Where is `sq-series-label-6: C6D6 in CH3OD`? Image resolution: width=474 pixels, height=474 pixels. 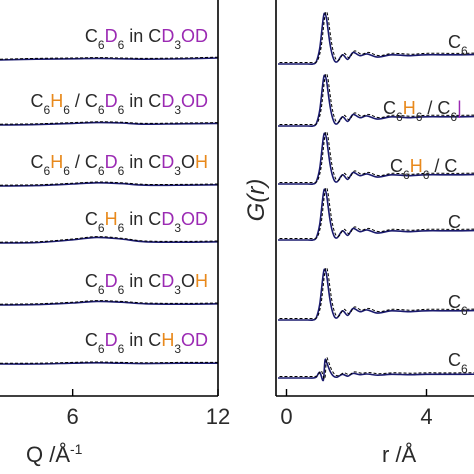 sq-series-label-6: C6D6 in CH3OD is located at coordinates (146, 343).